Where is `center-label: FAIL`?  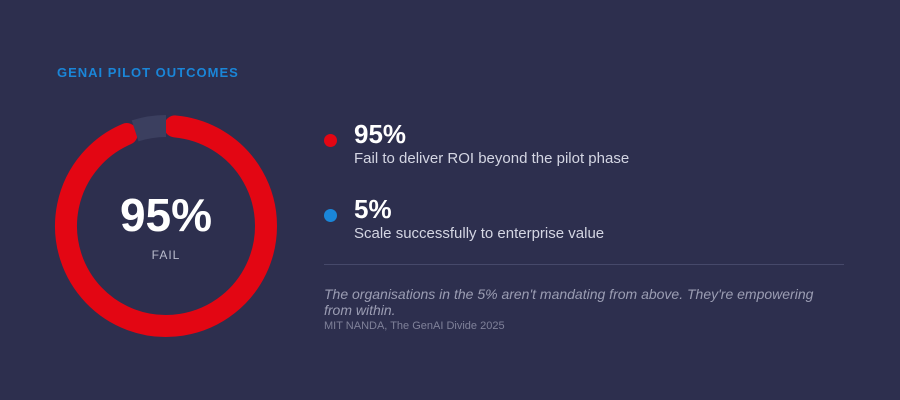
center-label: FAIL is located at coordinates (166, 255).